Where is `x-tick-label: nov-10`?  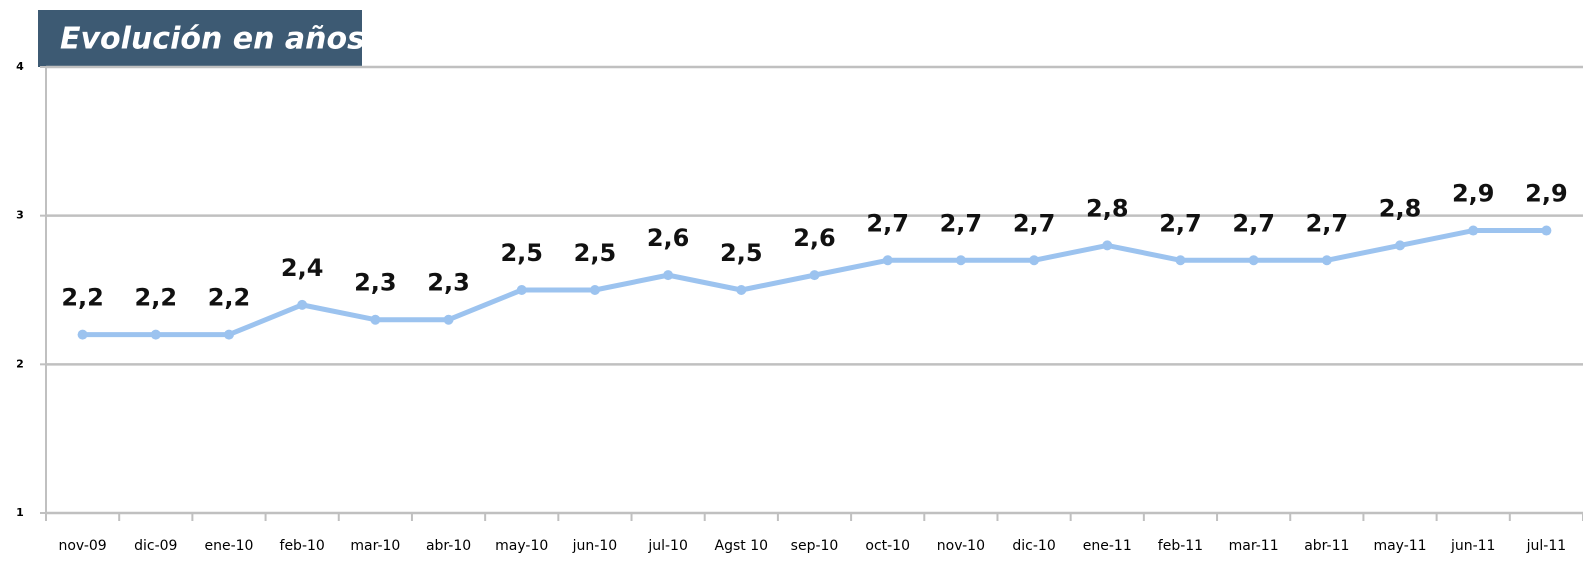
x-tick-label: nov-10 is located at coordinates (961, 546).